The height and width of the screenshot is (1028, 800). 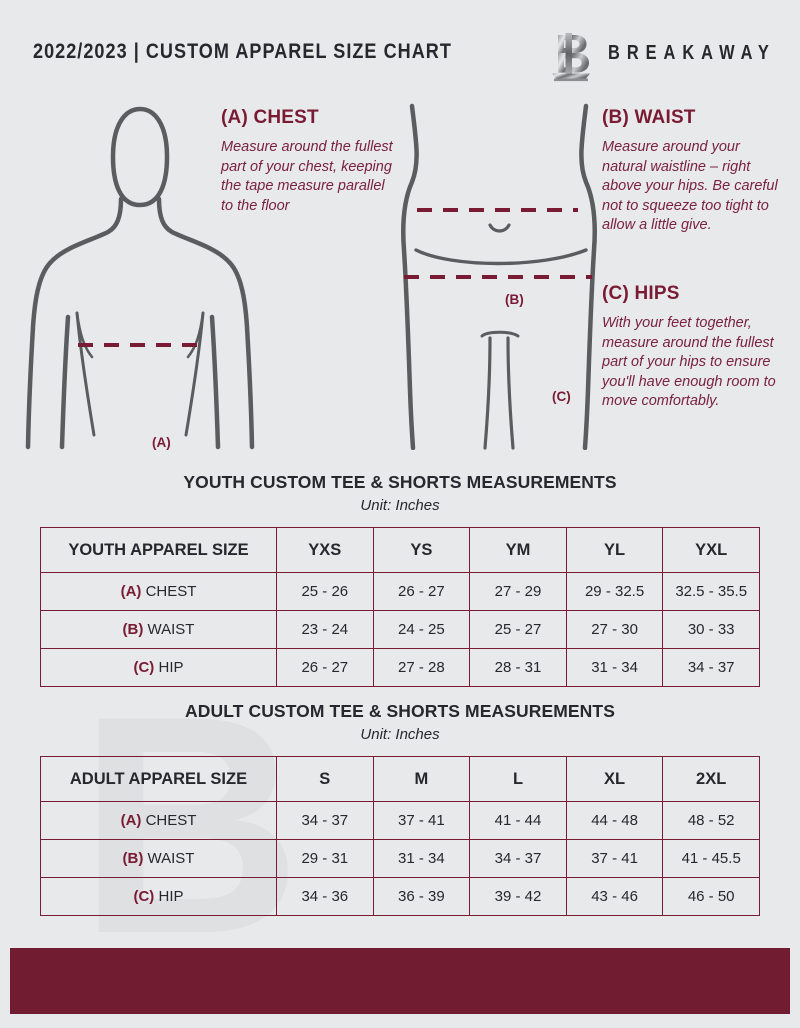 I want to click on adult-cell-hip-2xl: 46 - 50, so click(x=711, y=896).